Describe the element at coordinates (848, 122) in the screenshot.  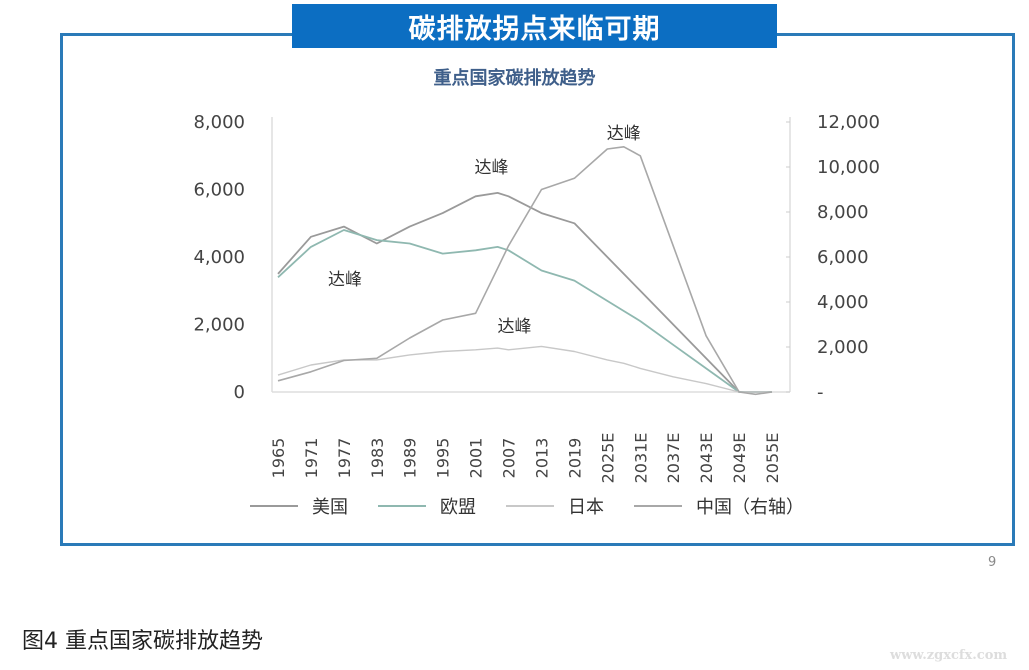
I see `right-axis-tick: 12,000` at that location.